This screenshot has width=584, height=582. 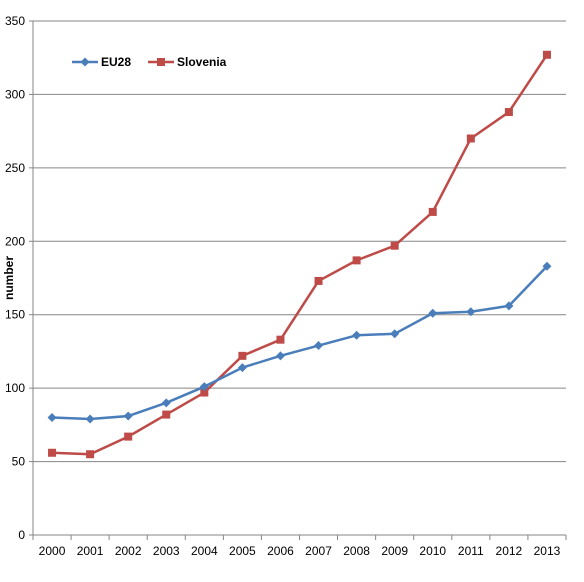 What do you see at coordinates (15, 388) in the screenshot?
I see `y-tick-label: 100` at bounding box center [15, 388].